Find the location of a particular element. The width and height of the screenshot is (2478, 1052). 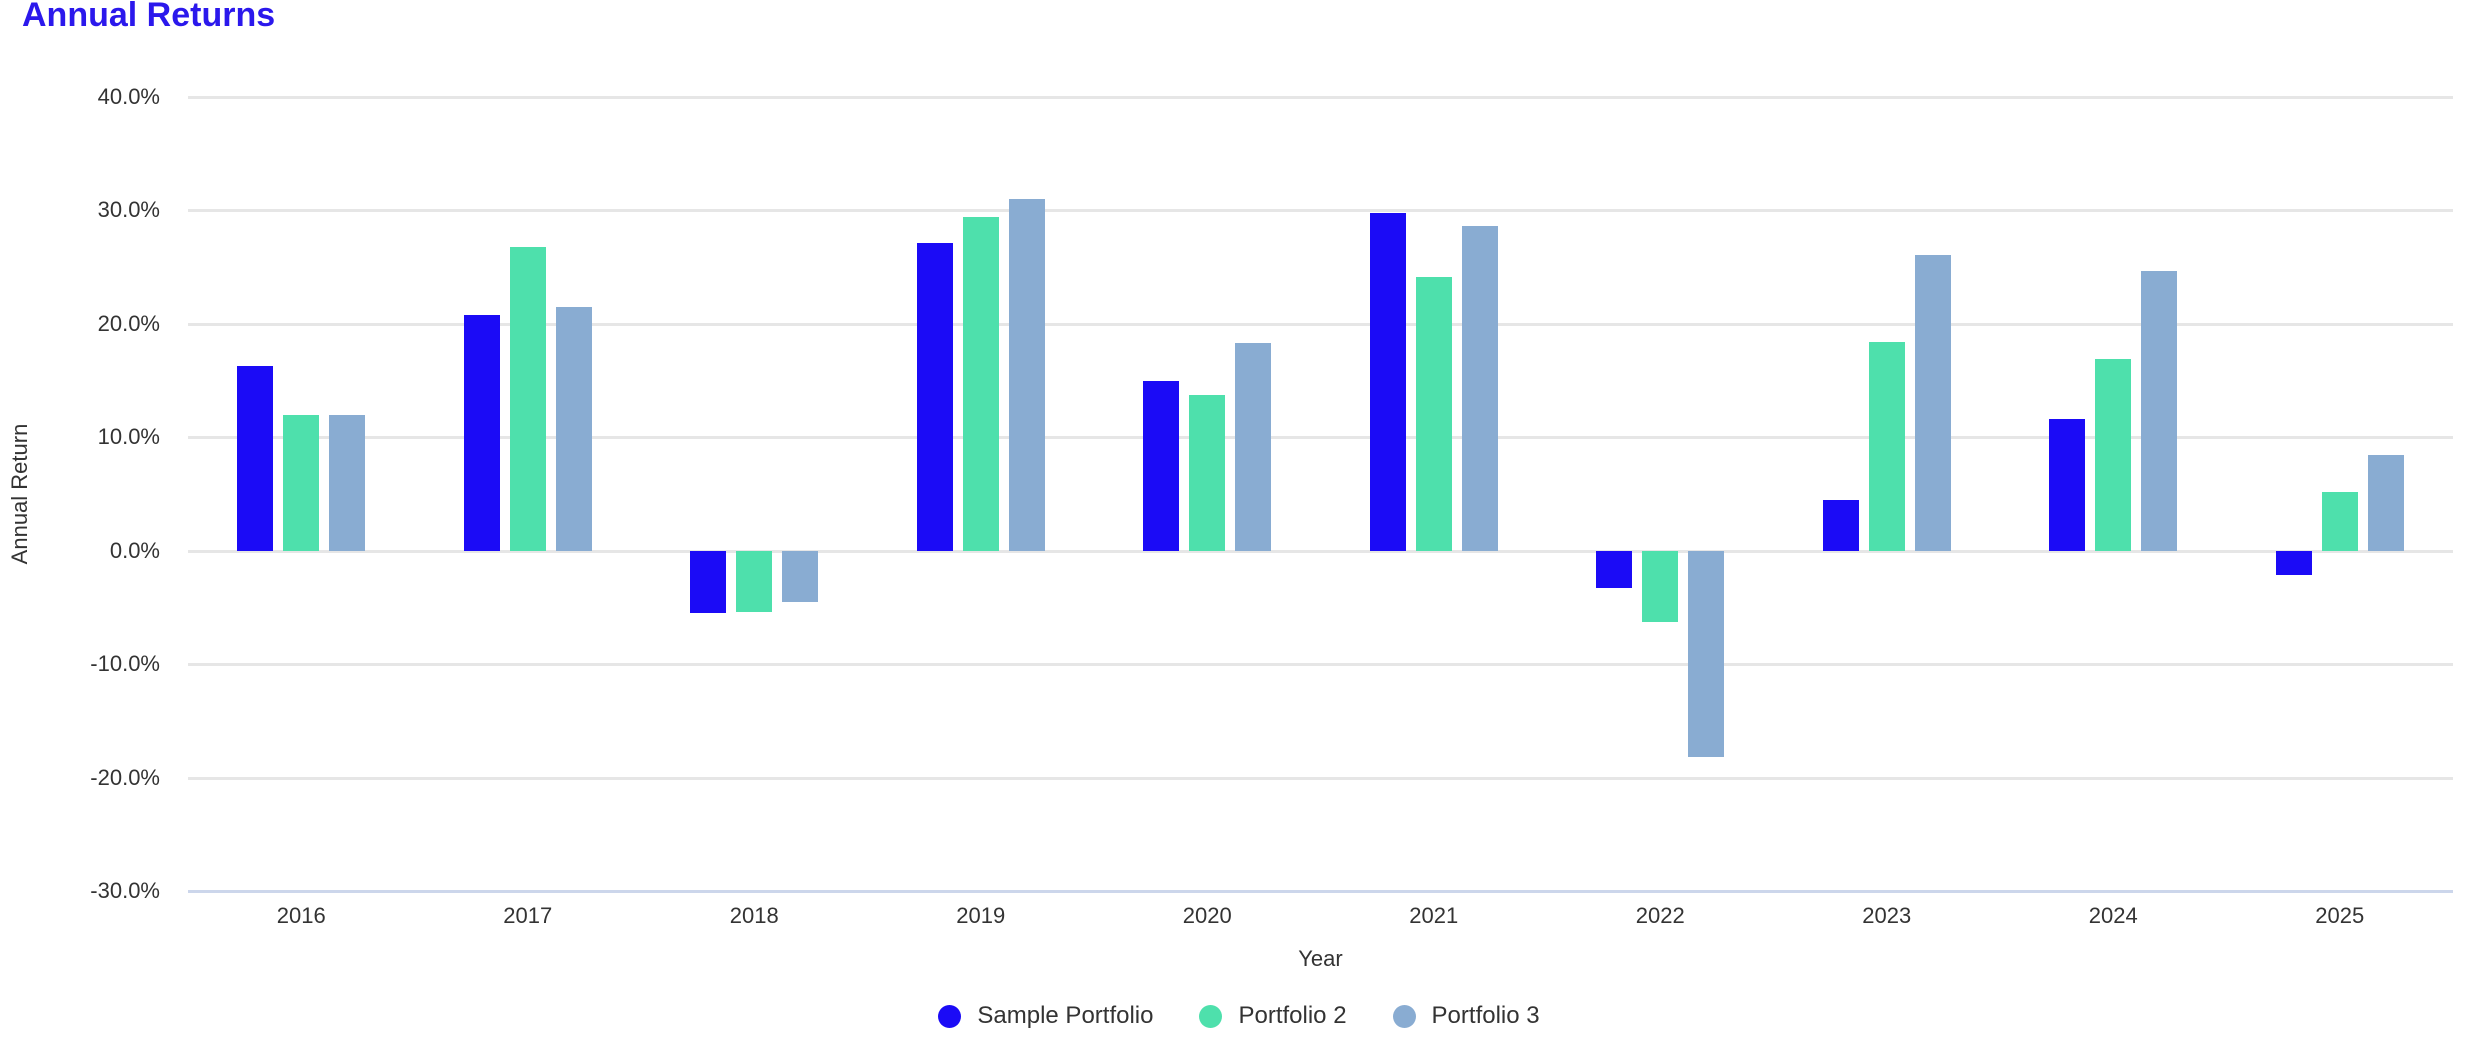

x-tick-label-2020: 2020 is located at coordinates (1207, 915).